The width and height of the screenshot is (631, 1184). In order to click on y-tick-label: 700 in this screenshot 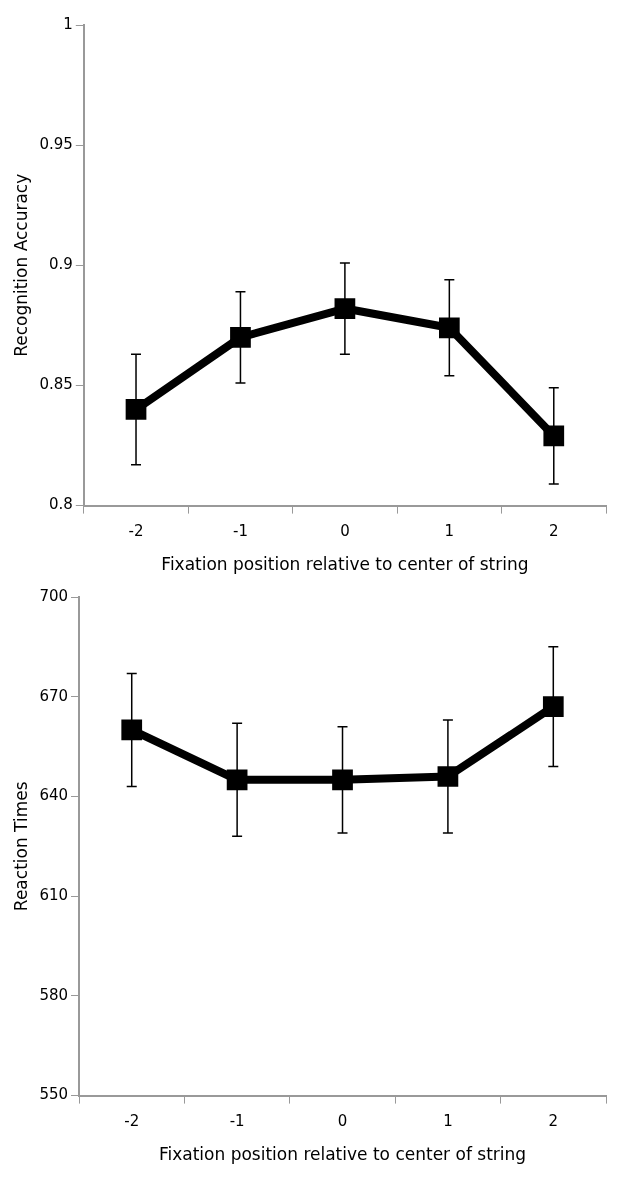, I will do `click(54, 595)`.